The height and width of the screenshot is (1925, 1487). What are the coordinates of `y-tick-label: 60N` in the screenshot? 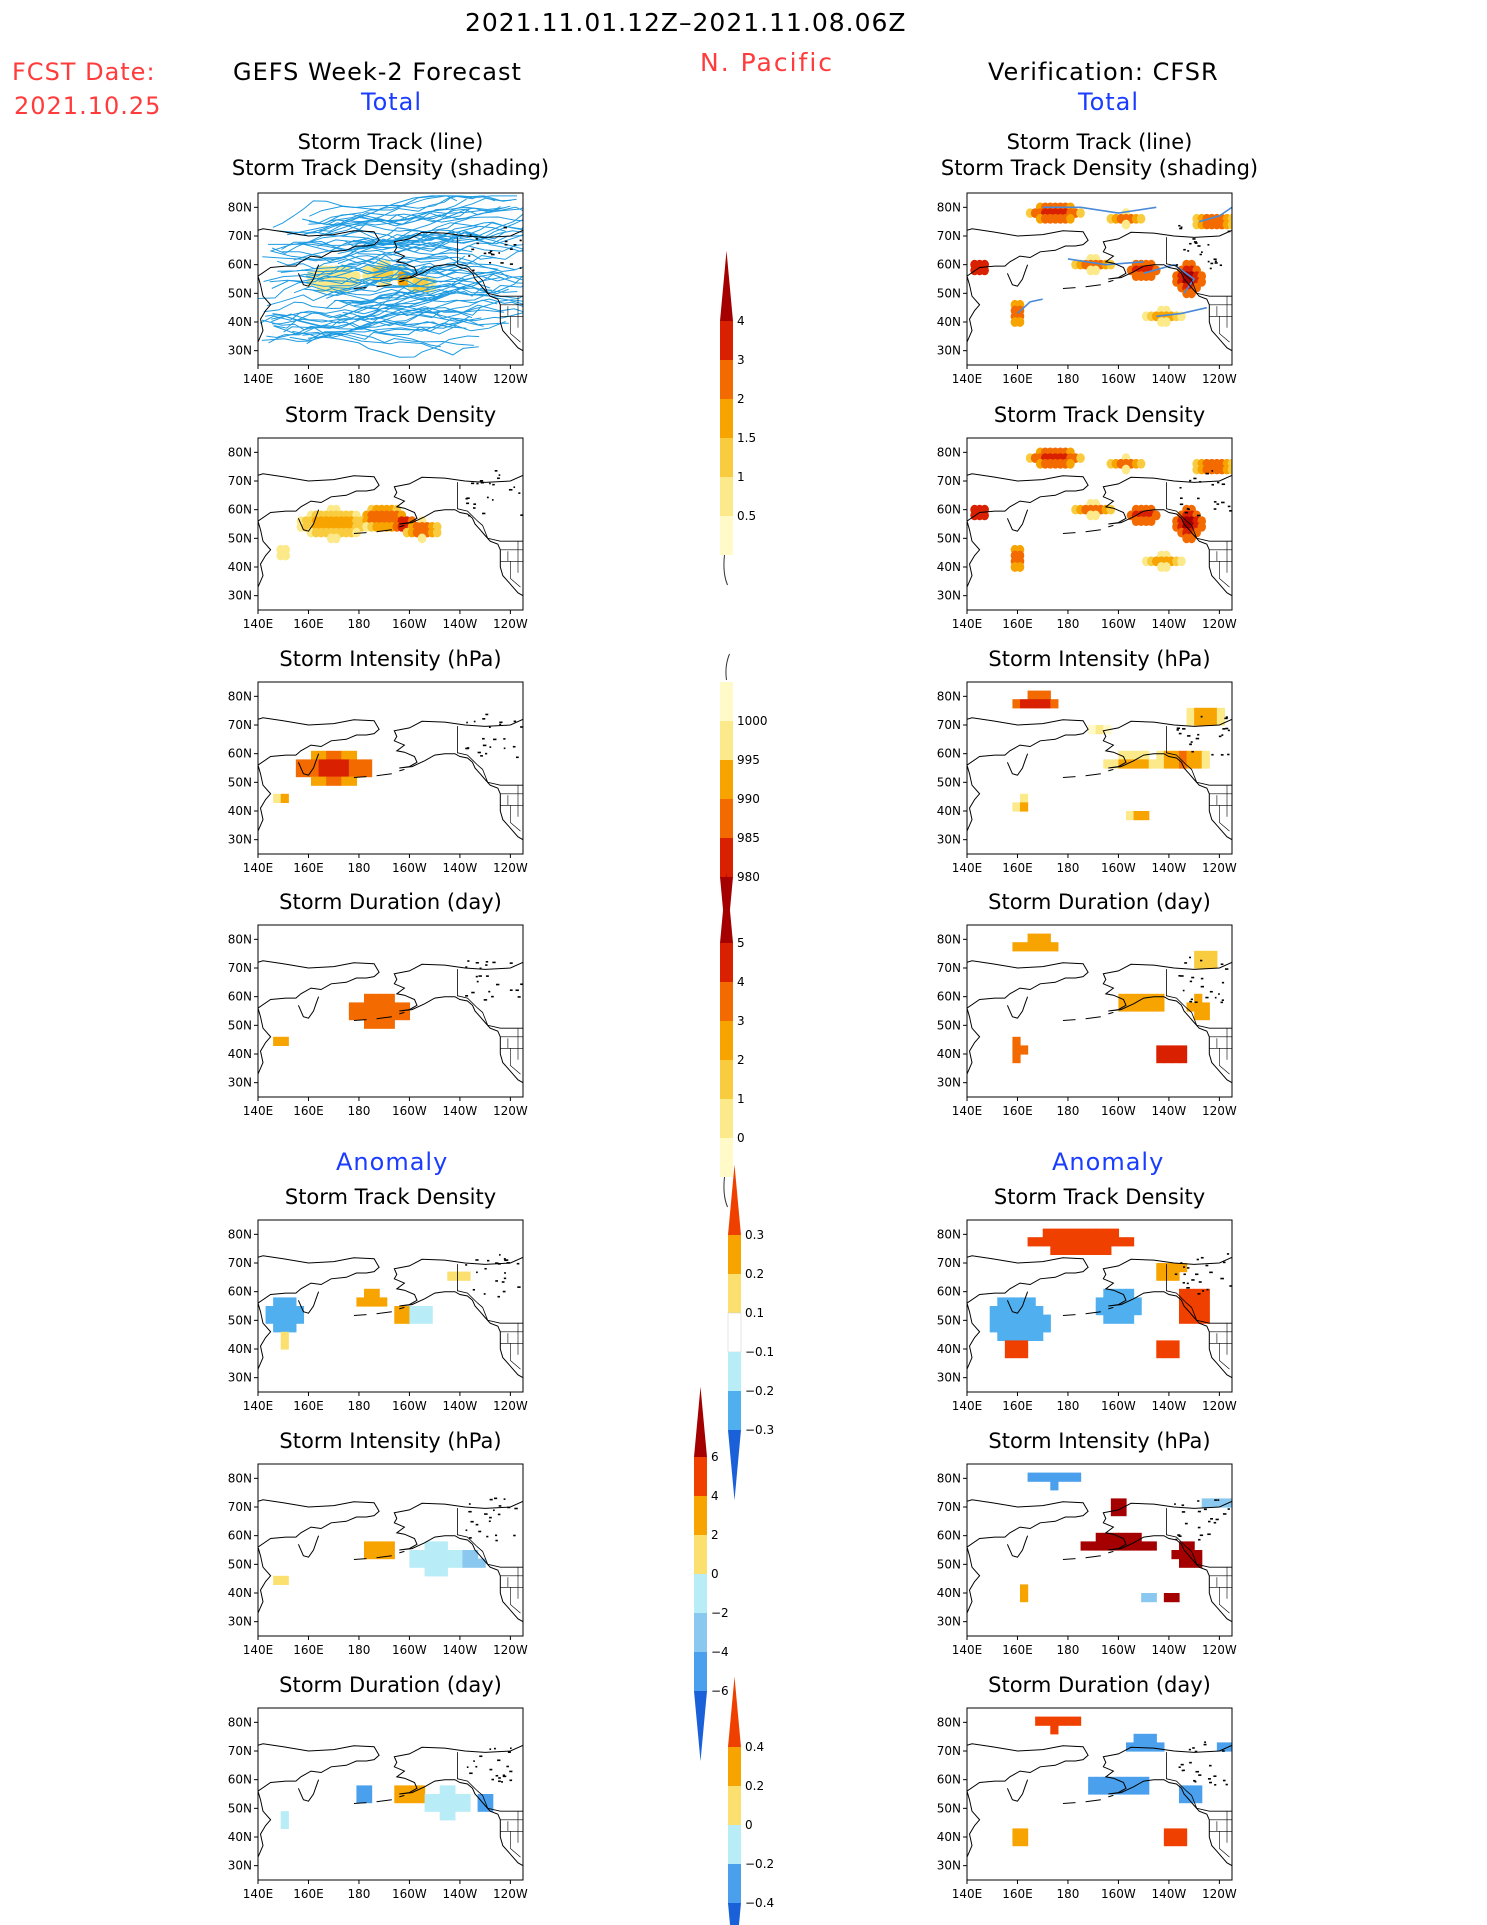 It's located at (949, 997).